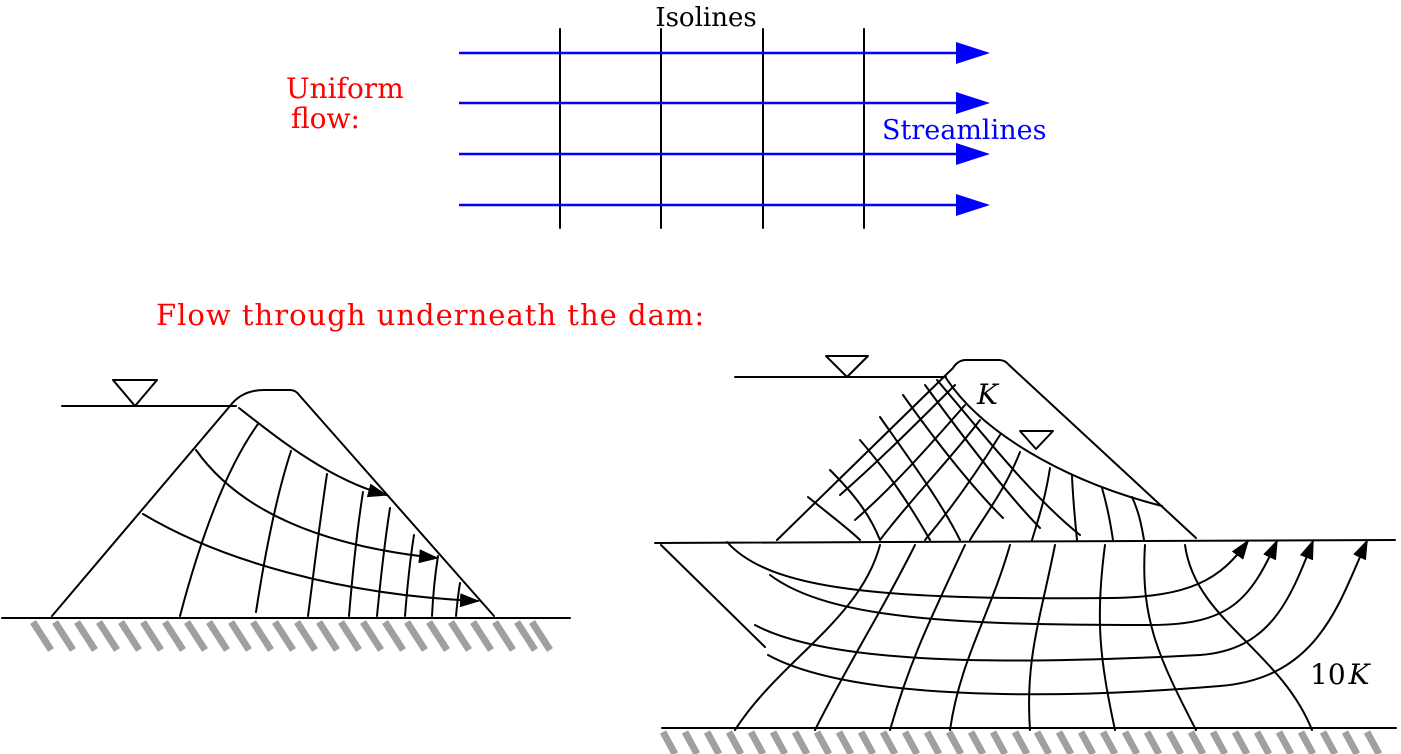 The width and height of the screenshot is (1401, 754). I want to click on isolines-label: Isolines, so click(705, 18).